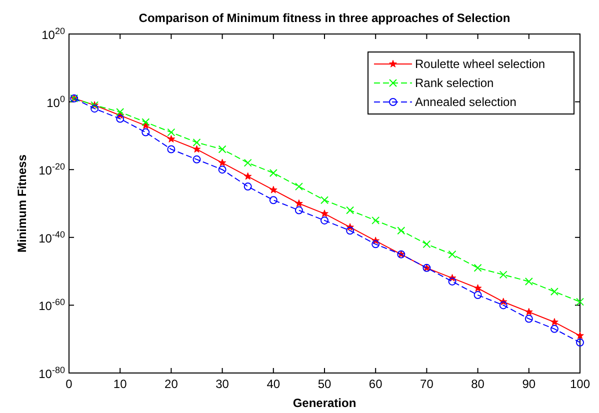  Describe the element at coordinates (478, 384) in the screenshot. I see `x-tick-label: 80` at that location.